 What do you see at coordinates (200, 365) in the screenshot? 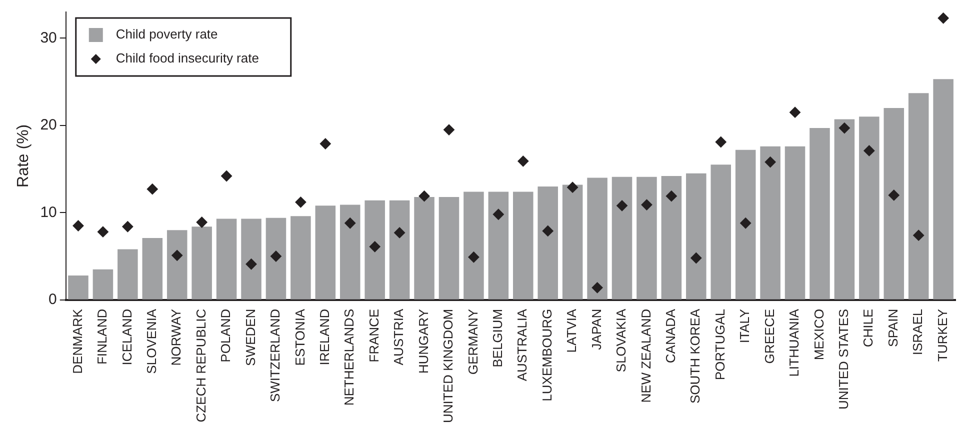
I see `x-tick-label: CZECH REPUBLIC` at bounding box center [200, 365].